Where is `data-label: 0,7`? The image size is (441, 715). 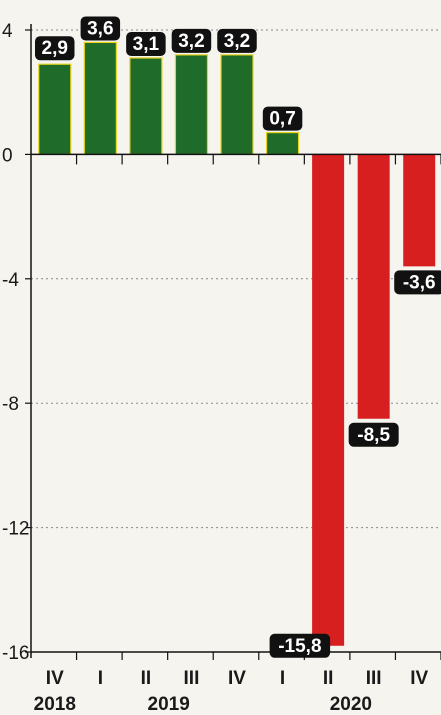 data-label: 0,7 is located at coordinates (282, 119).